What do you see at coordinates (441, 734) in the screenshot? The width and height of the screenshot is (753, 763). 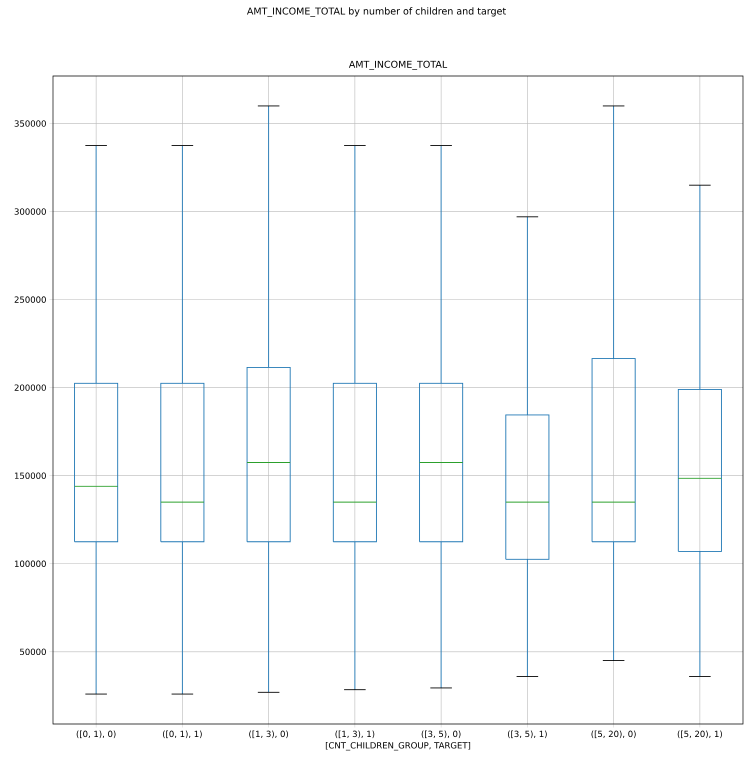 I see `x-tick-label: ([3, 5), 0)` at bounding box center [441, 734].